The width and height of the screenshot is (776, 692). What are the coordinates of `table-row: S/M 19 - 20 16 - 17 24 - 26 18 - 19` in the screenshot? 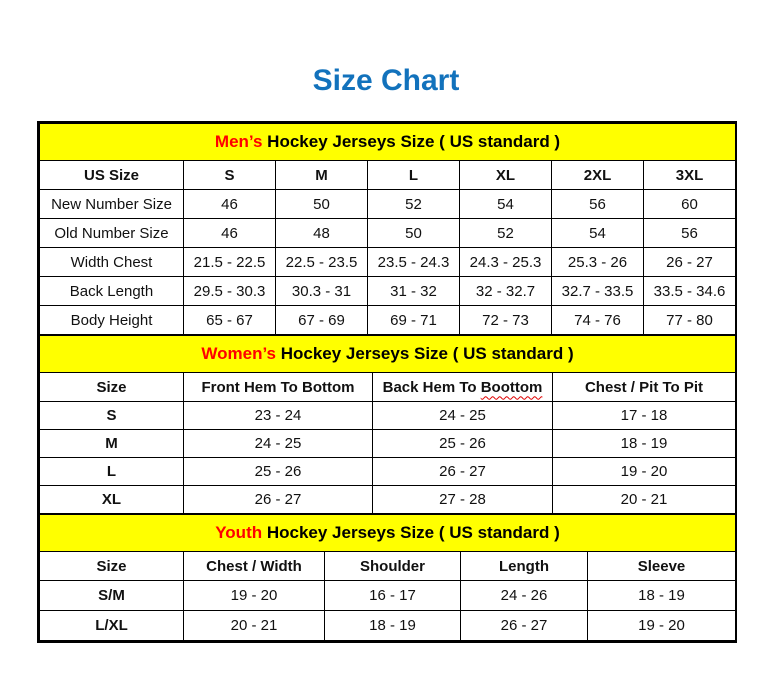 It's located at (387, 595).